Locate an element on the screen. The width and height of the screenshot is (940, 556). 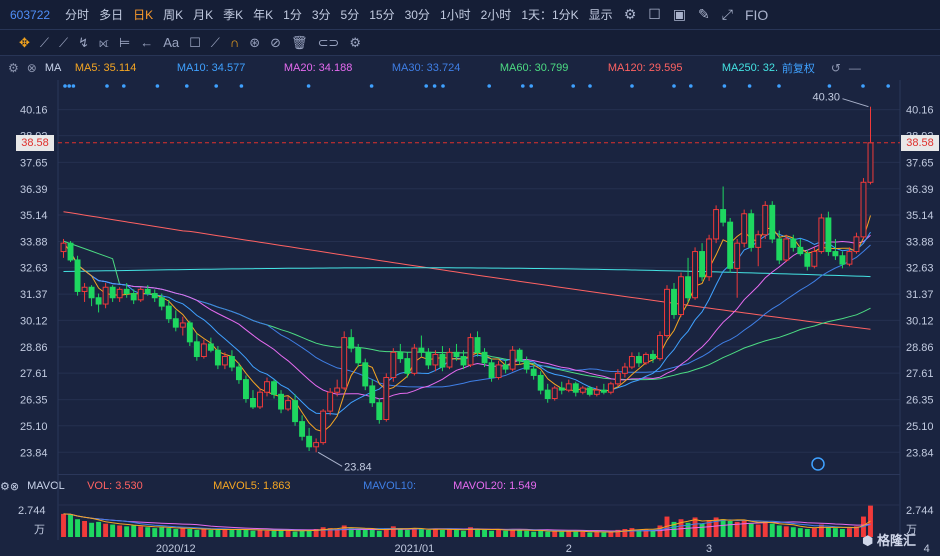
period-tab: 5分 is located at coordinates (350, 15).